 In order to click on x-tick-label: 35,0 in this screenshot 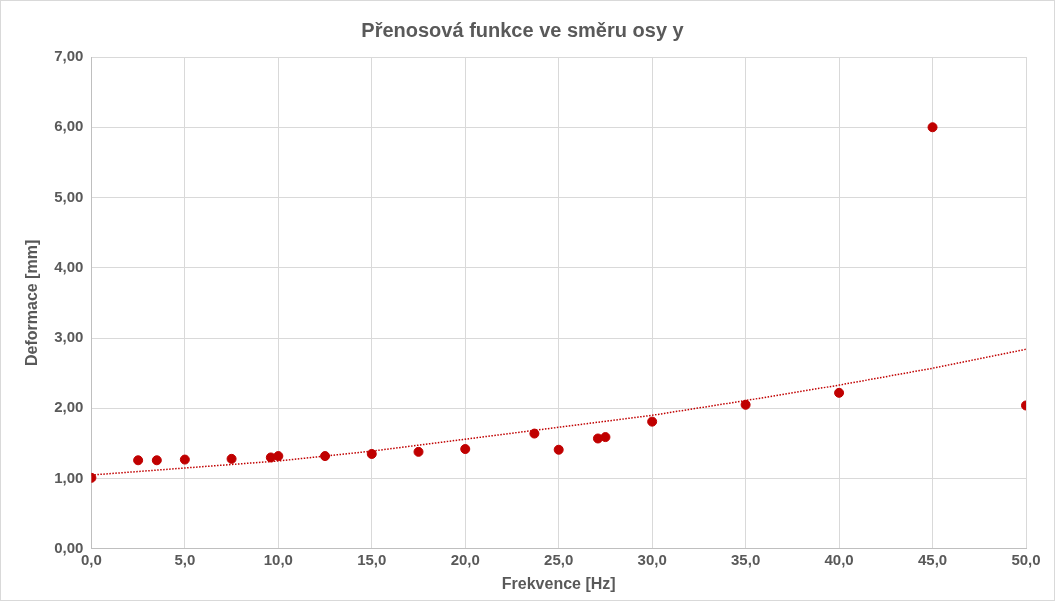, I will do `click(746, 559)`.